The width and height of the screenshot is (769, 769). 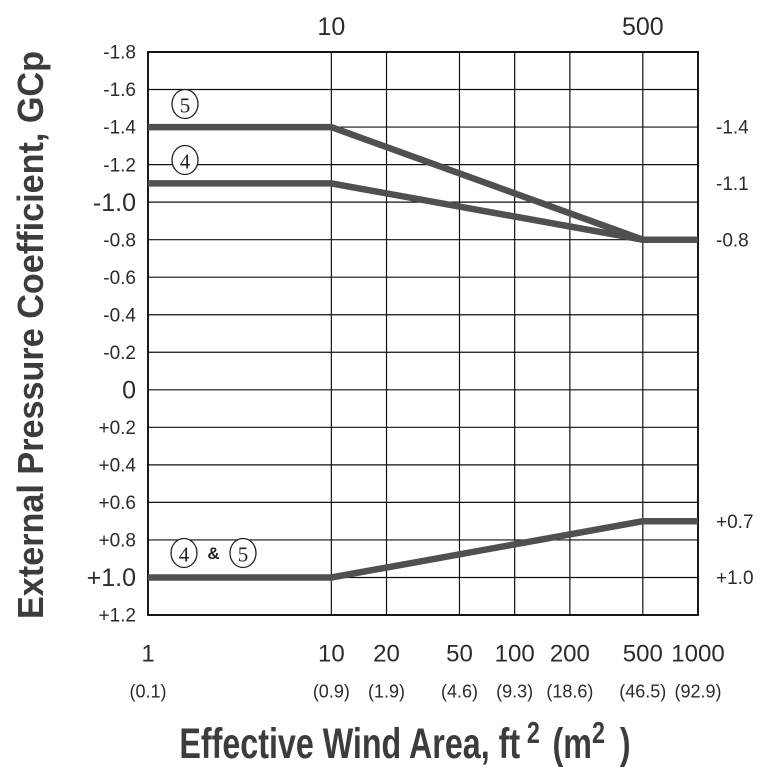 I want to click on y-right-tick-label: -0.8, so click(x=732, y=240).